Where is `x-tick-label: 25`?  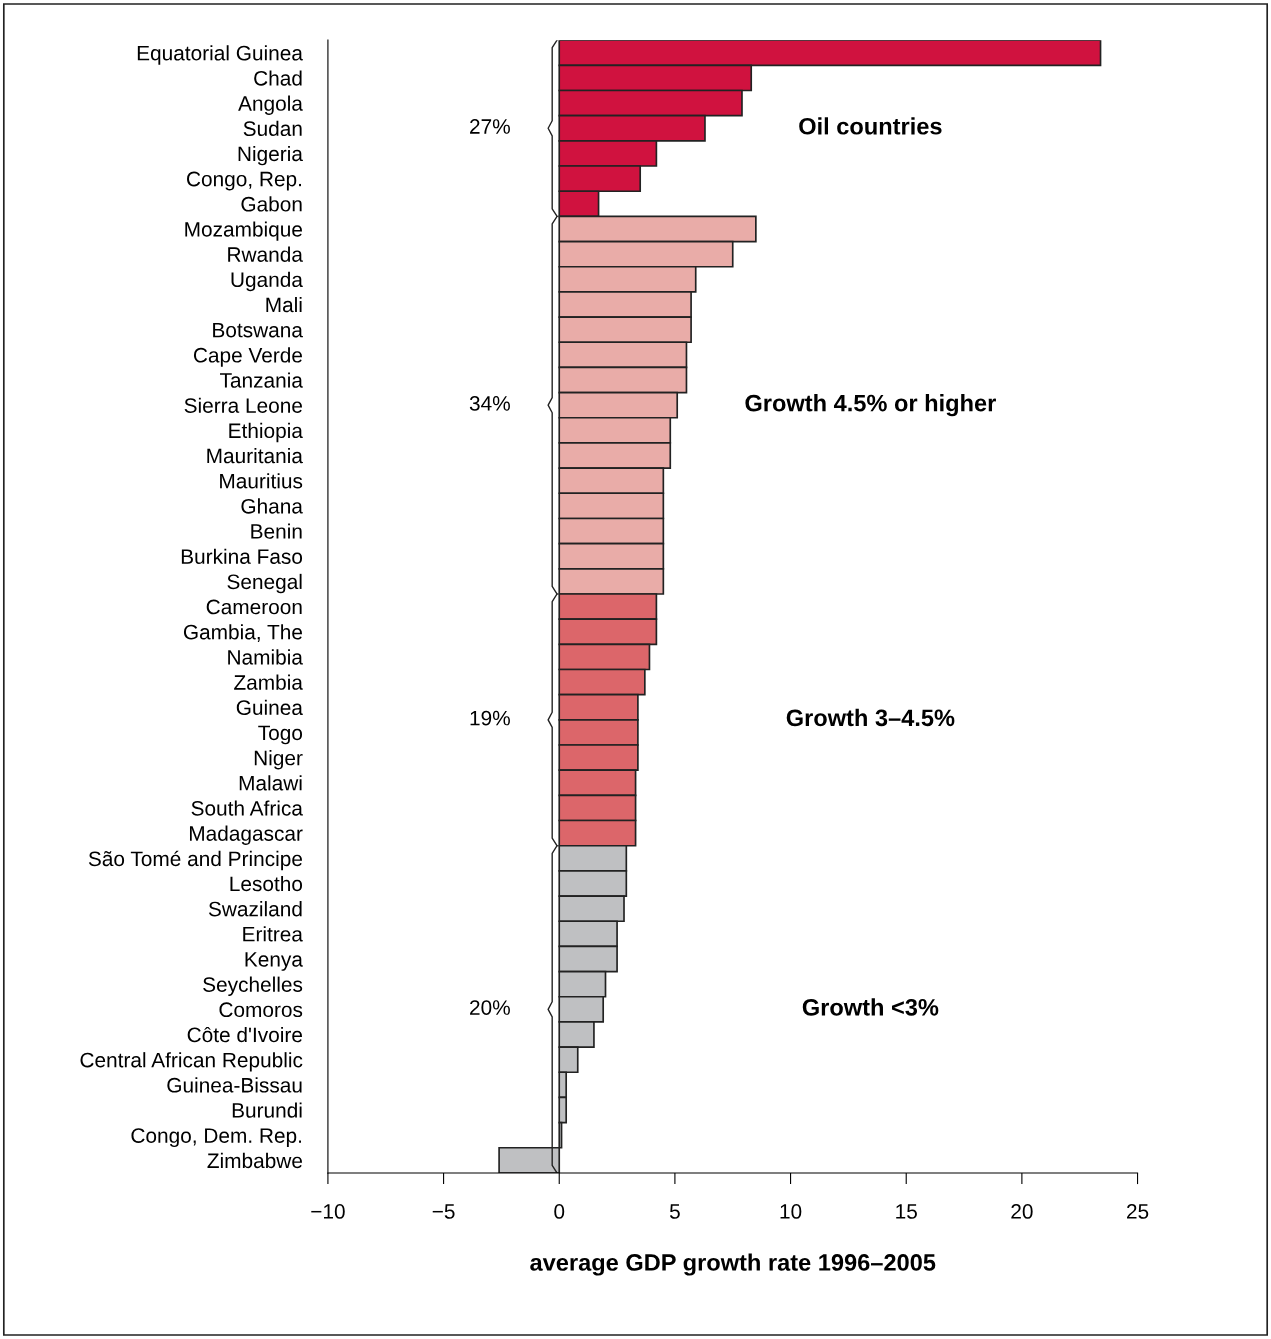 x-tick-label: 25 is located at coordinates (1138, 1211).